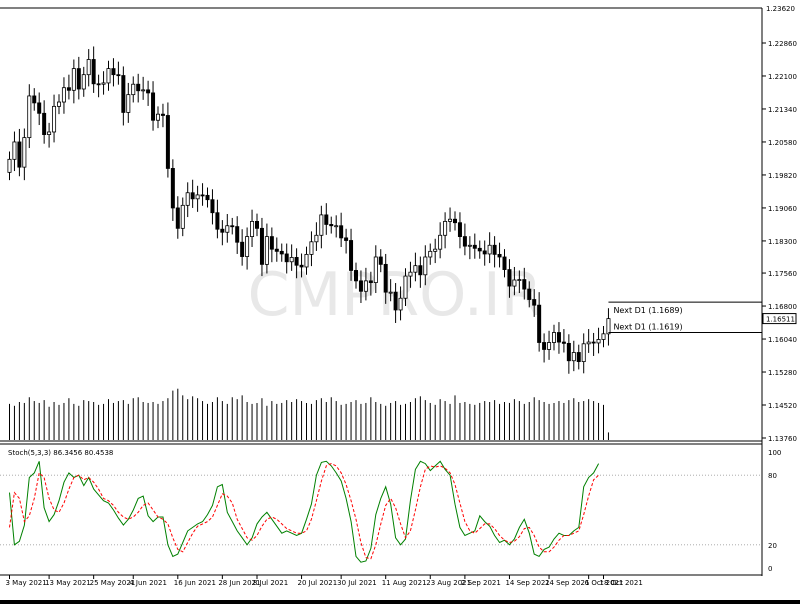 The width and height of the screenshot is (800, 604). Describe the element at coordinates (782, 242) in the screenshot. I see `price-tick-label: 1.18300` at that location.